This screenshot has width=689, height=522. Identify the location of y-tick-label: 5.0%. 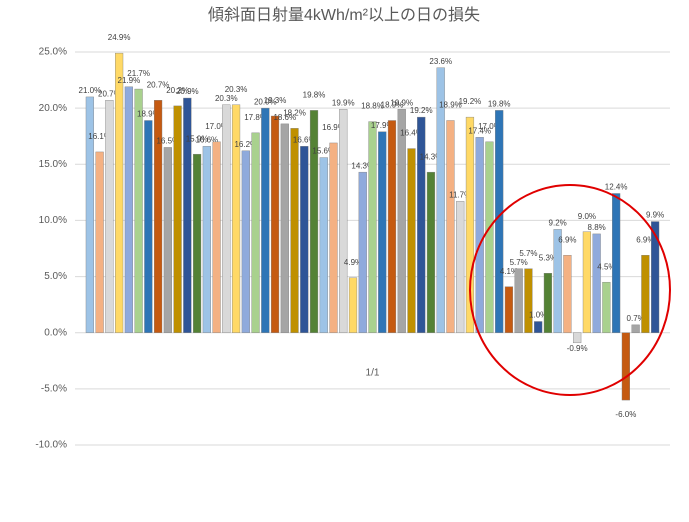
(55, 276).